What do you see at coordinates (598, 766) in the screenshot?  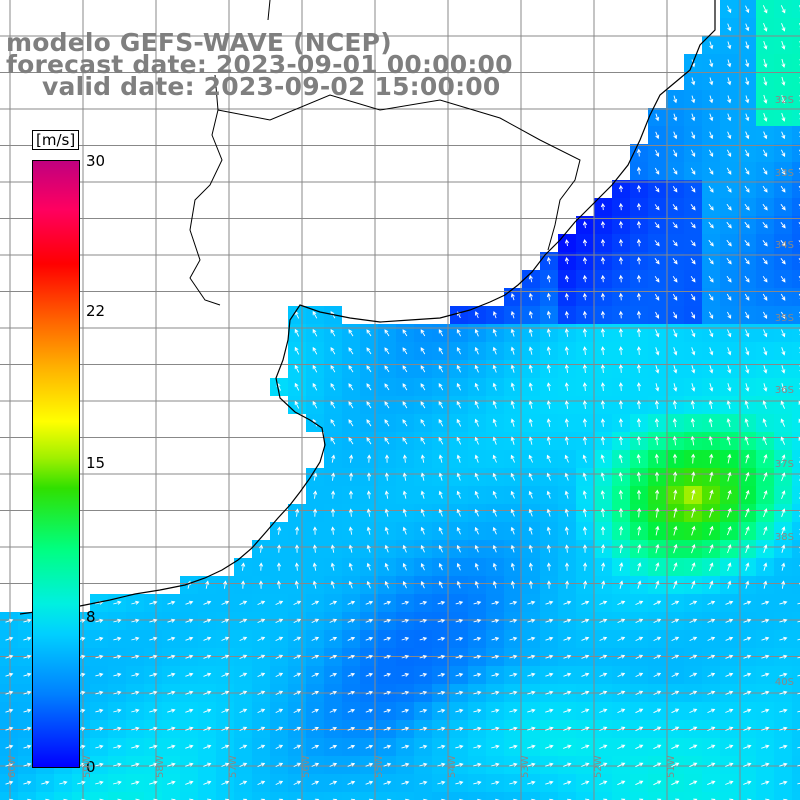 I see `lon-label: 52W` at bounding box center [598, 766].